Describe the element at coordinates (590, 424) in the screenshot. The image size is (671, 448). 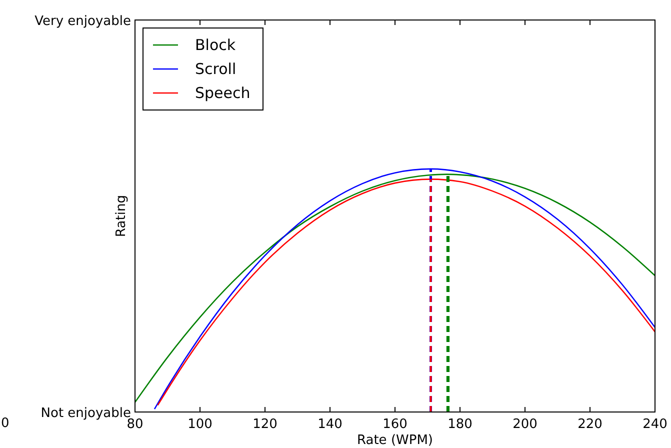
I see `x-tick-label: 220` at that location.